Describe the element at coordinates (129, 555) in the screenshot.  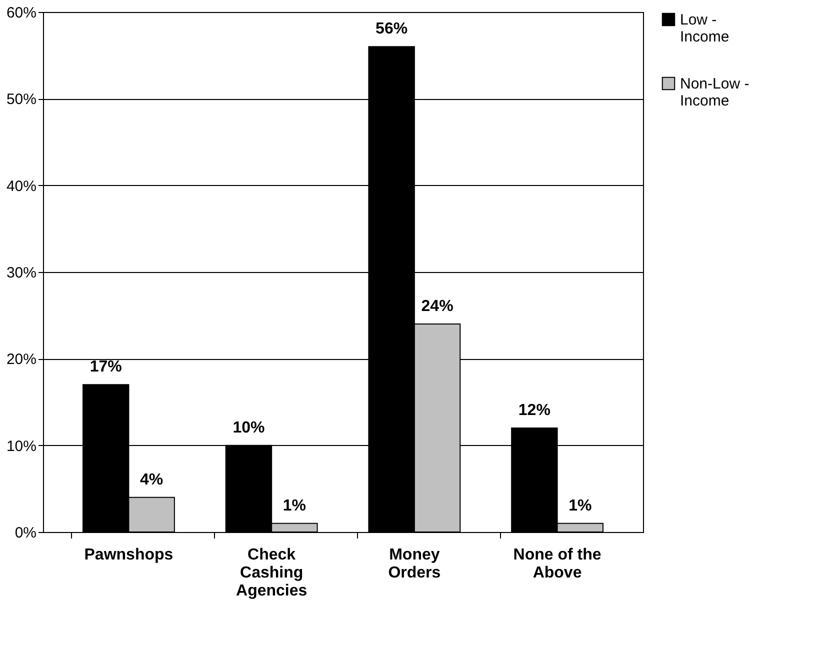
I see `x-tick-label: Pawnshops` at that location.